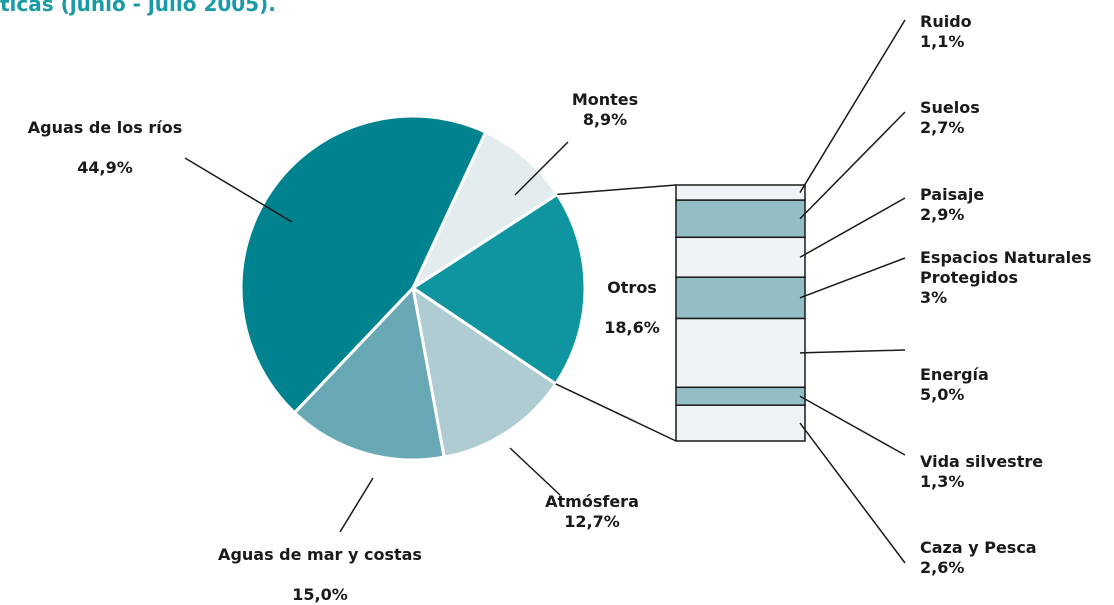 The width and height of the screenshot is (1114, 605). What do you see at coordinates (952, 194) in the screenshot?
I see `bar-label: Paisaje` at bounding box center [952, 194].